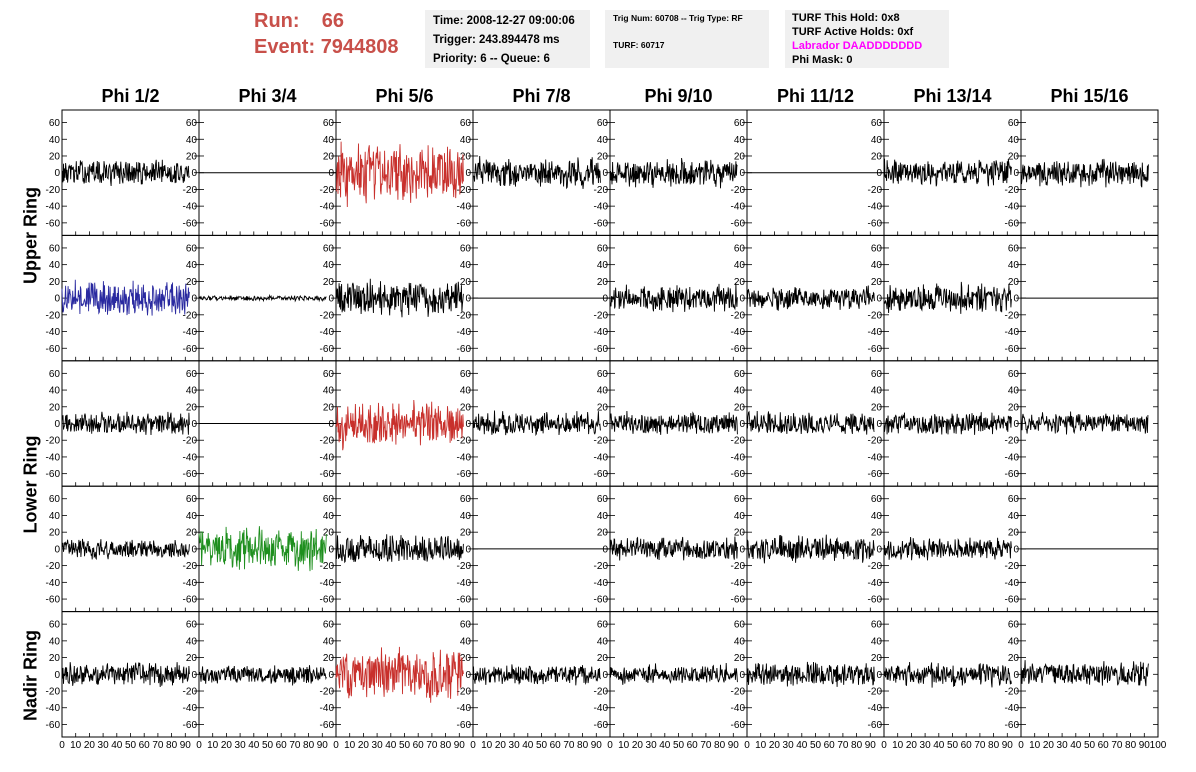  I want to click on panel-r0-c3: 60 40 20 0 -20 -40 -60, so click(541, 172).